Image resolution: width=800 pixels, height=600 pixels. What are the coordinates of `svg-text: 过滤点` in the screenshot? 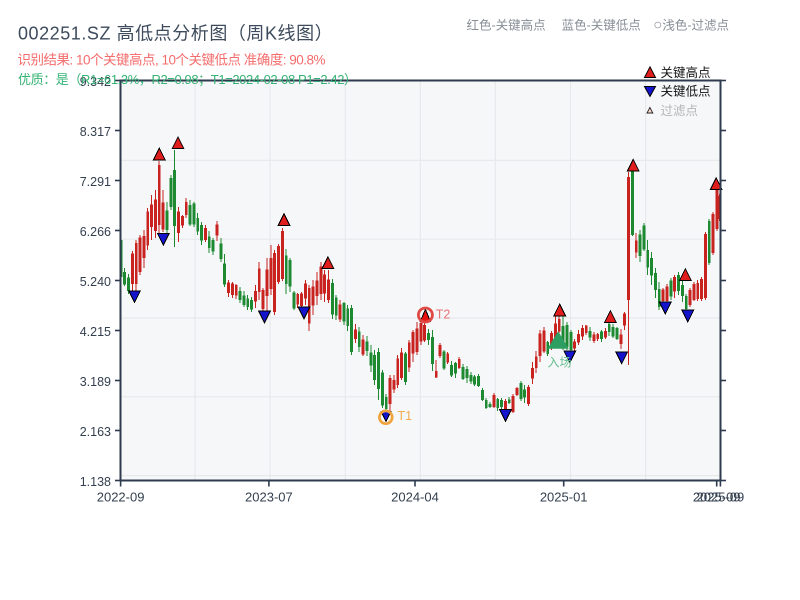 It's located at (680, 111).